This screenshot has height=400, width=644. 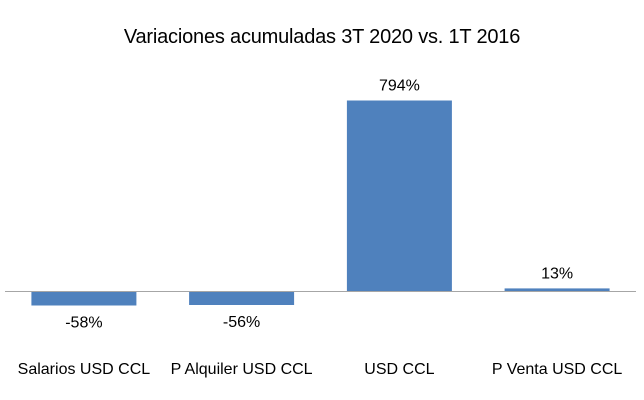 I want to click on data-label-2: 794%, so click(x=399, y=86).